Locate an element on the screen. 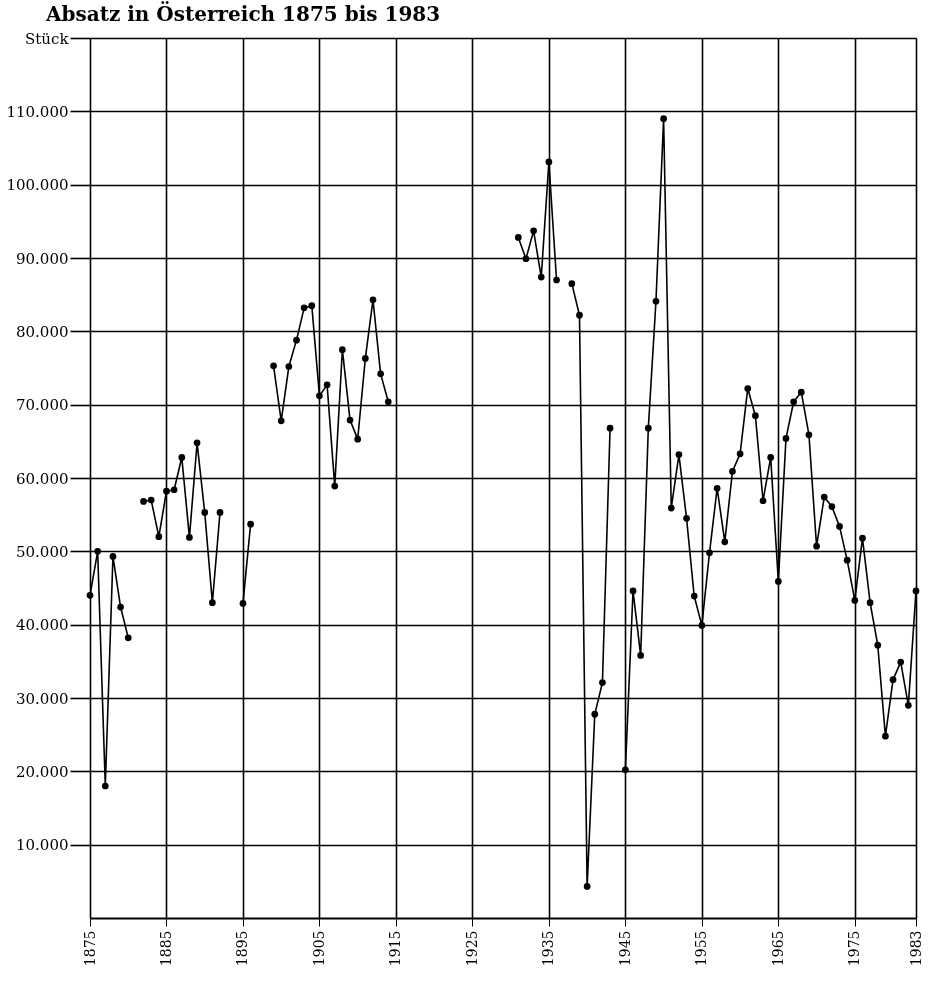  x-tick-label: 1895 is located at coordinates (242, 948).